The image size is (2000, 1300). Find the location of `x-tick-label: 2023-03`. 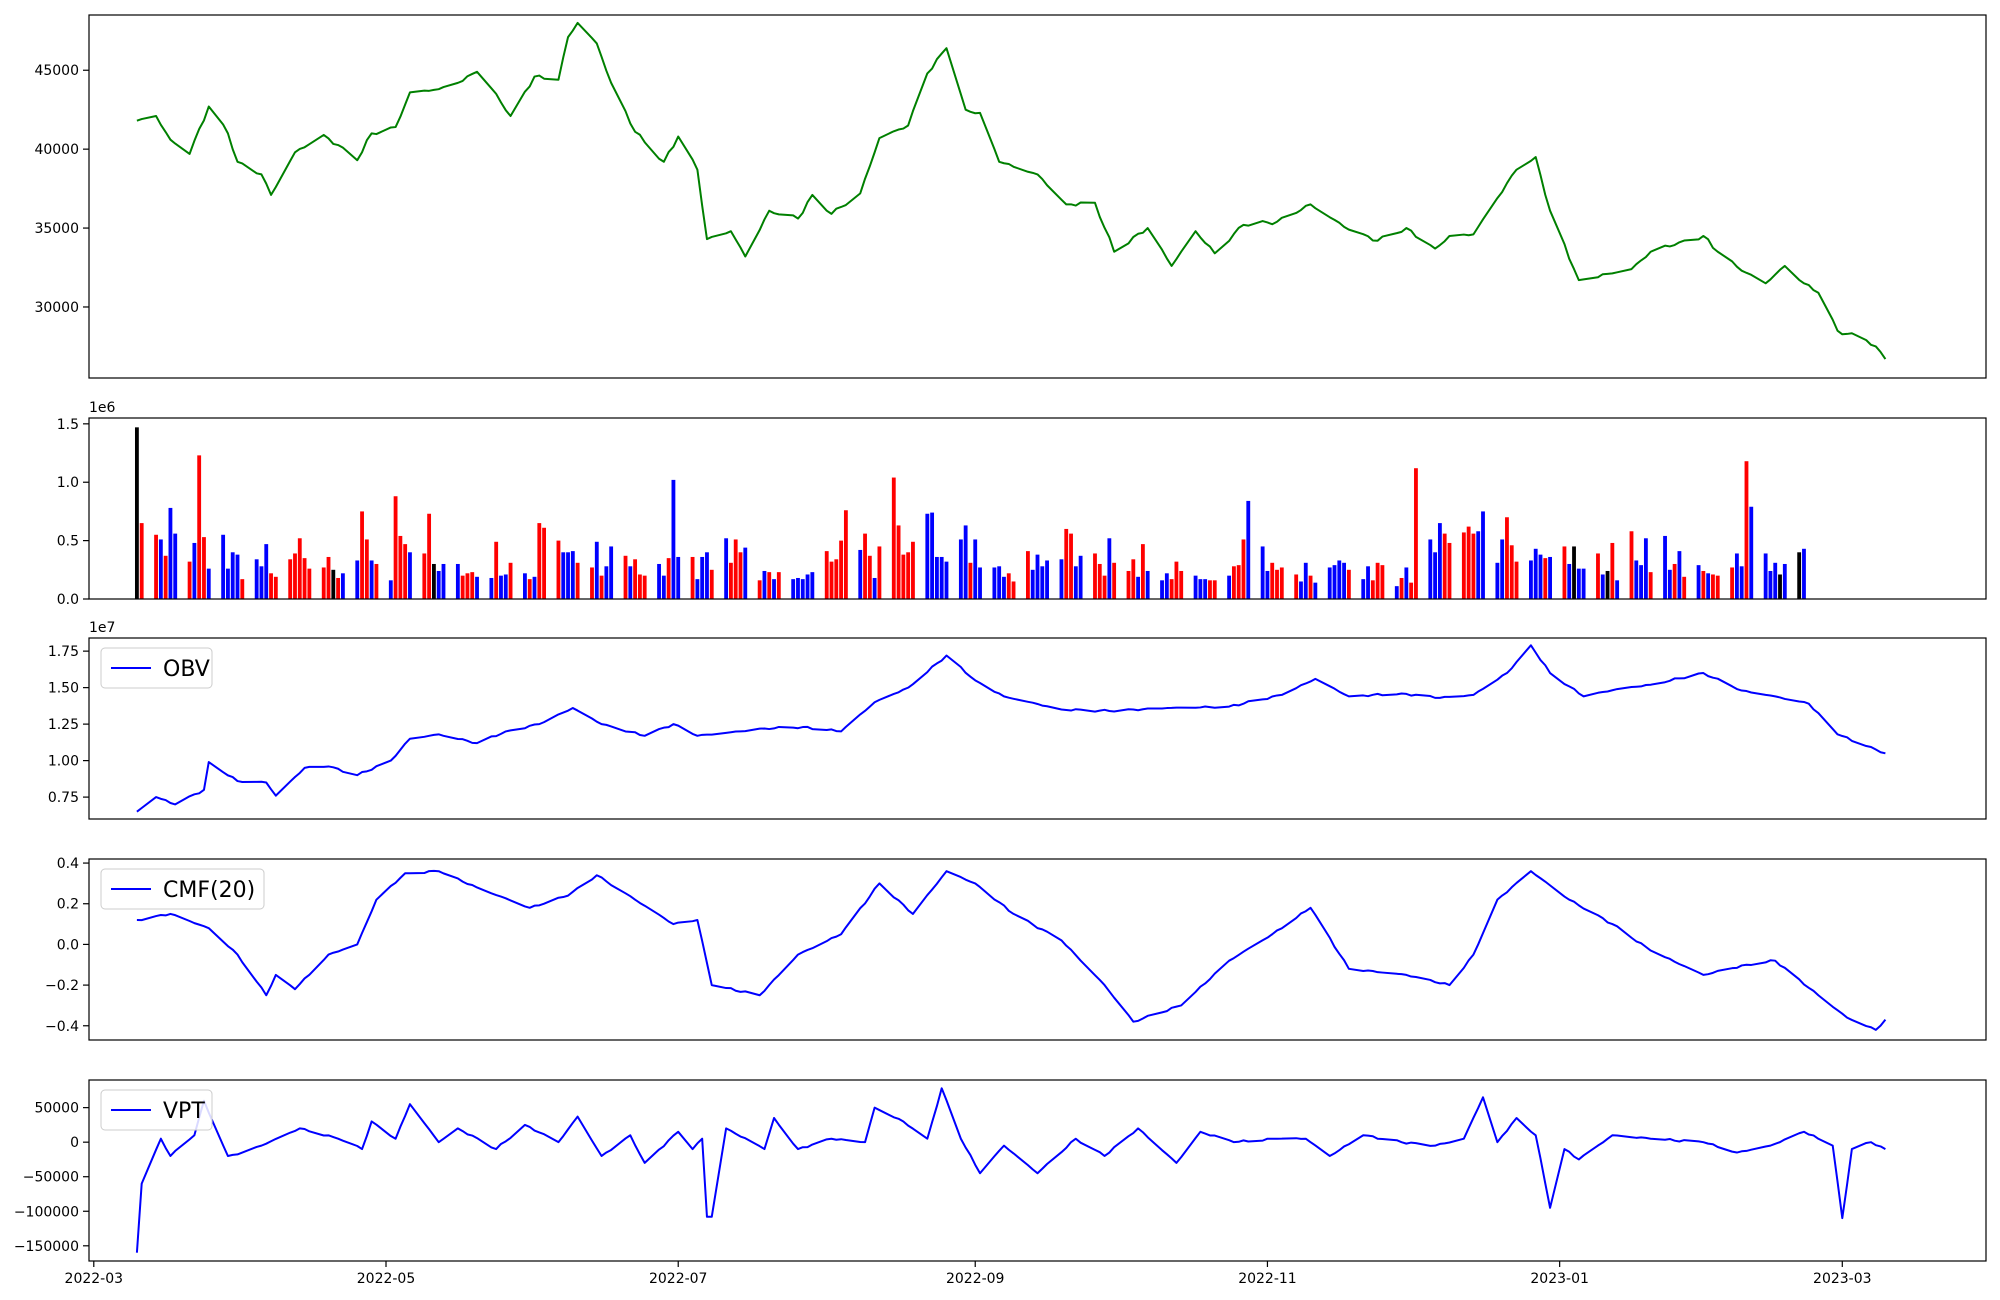

x-tick-label: 2023-03 is located at coordinates (1842, 1279).